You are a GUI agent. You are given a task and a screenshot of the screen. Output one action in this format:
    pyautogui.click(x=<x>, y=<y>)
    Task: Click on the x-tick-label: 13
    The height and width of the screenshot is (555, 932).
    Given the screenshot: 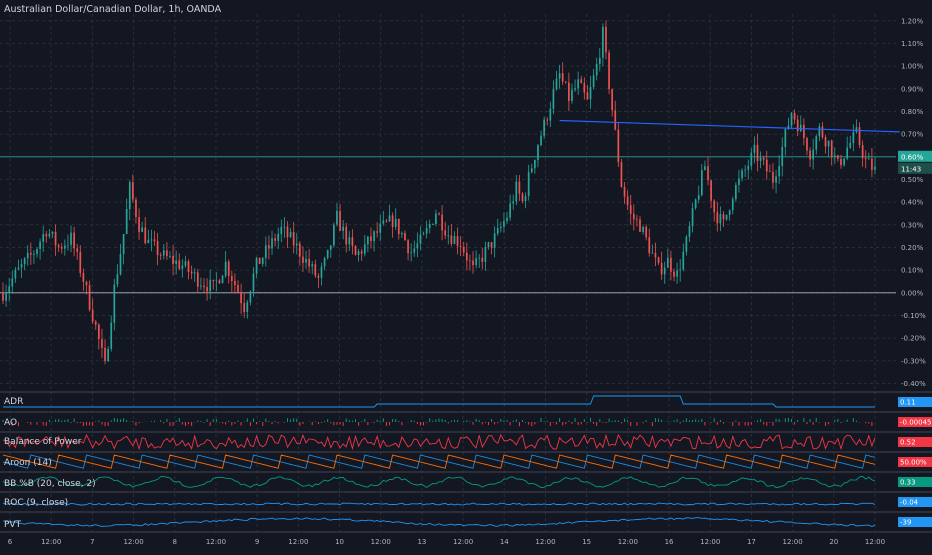 What is the action you would take?
    pyautogui.click(x=421, y=542)
    